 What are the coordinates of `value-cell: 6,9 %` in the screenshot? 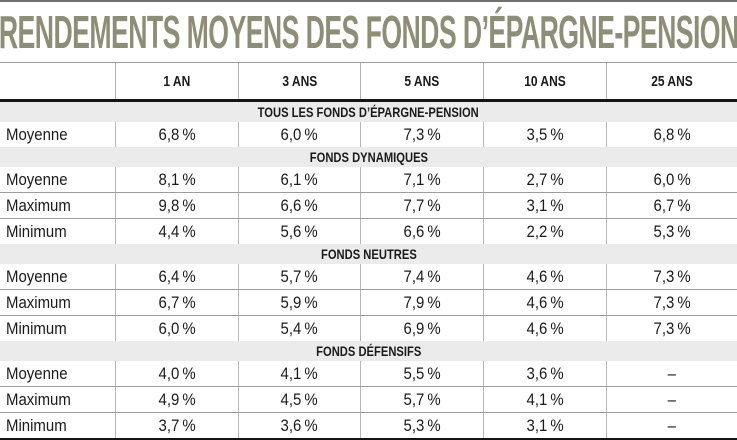 It's located at (421, 328).